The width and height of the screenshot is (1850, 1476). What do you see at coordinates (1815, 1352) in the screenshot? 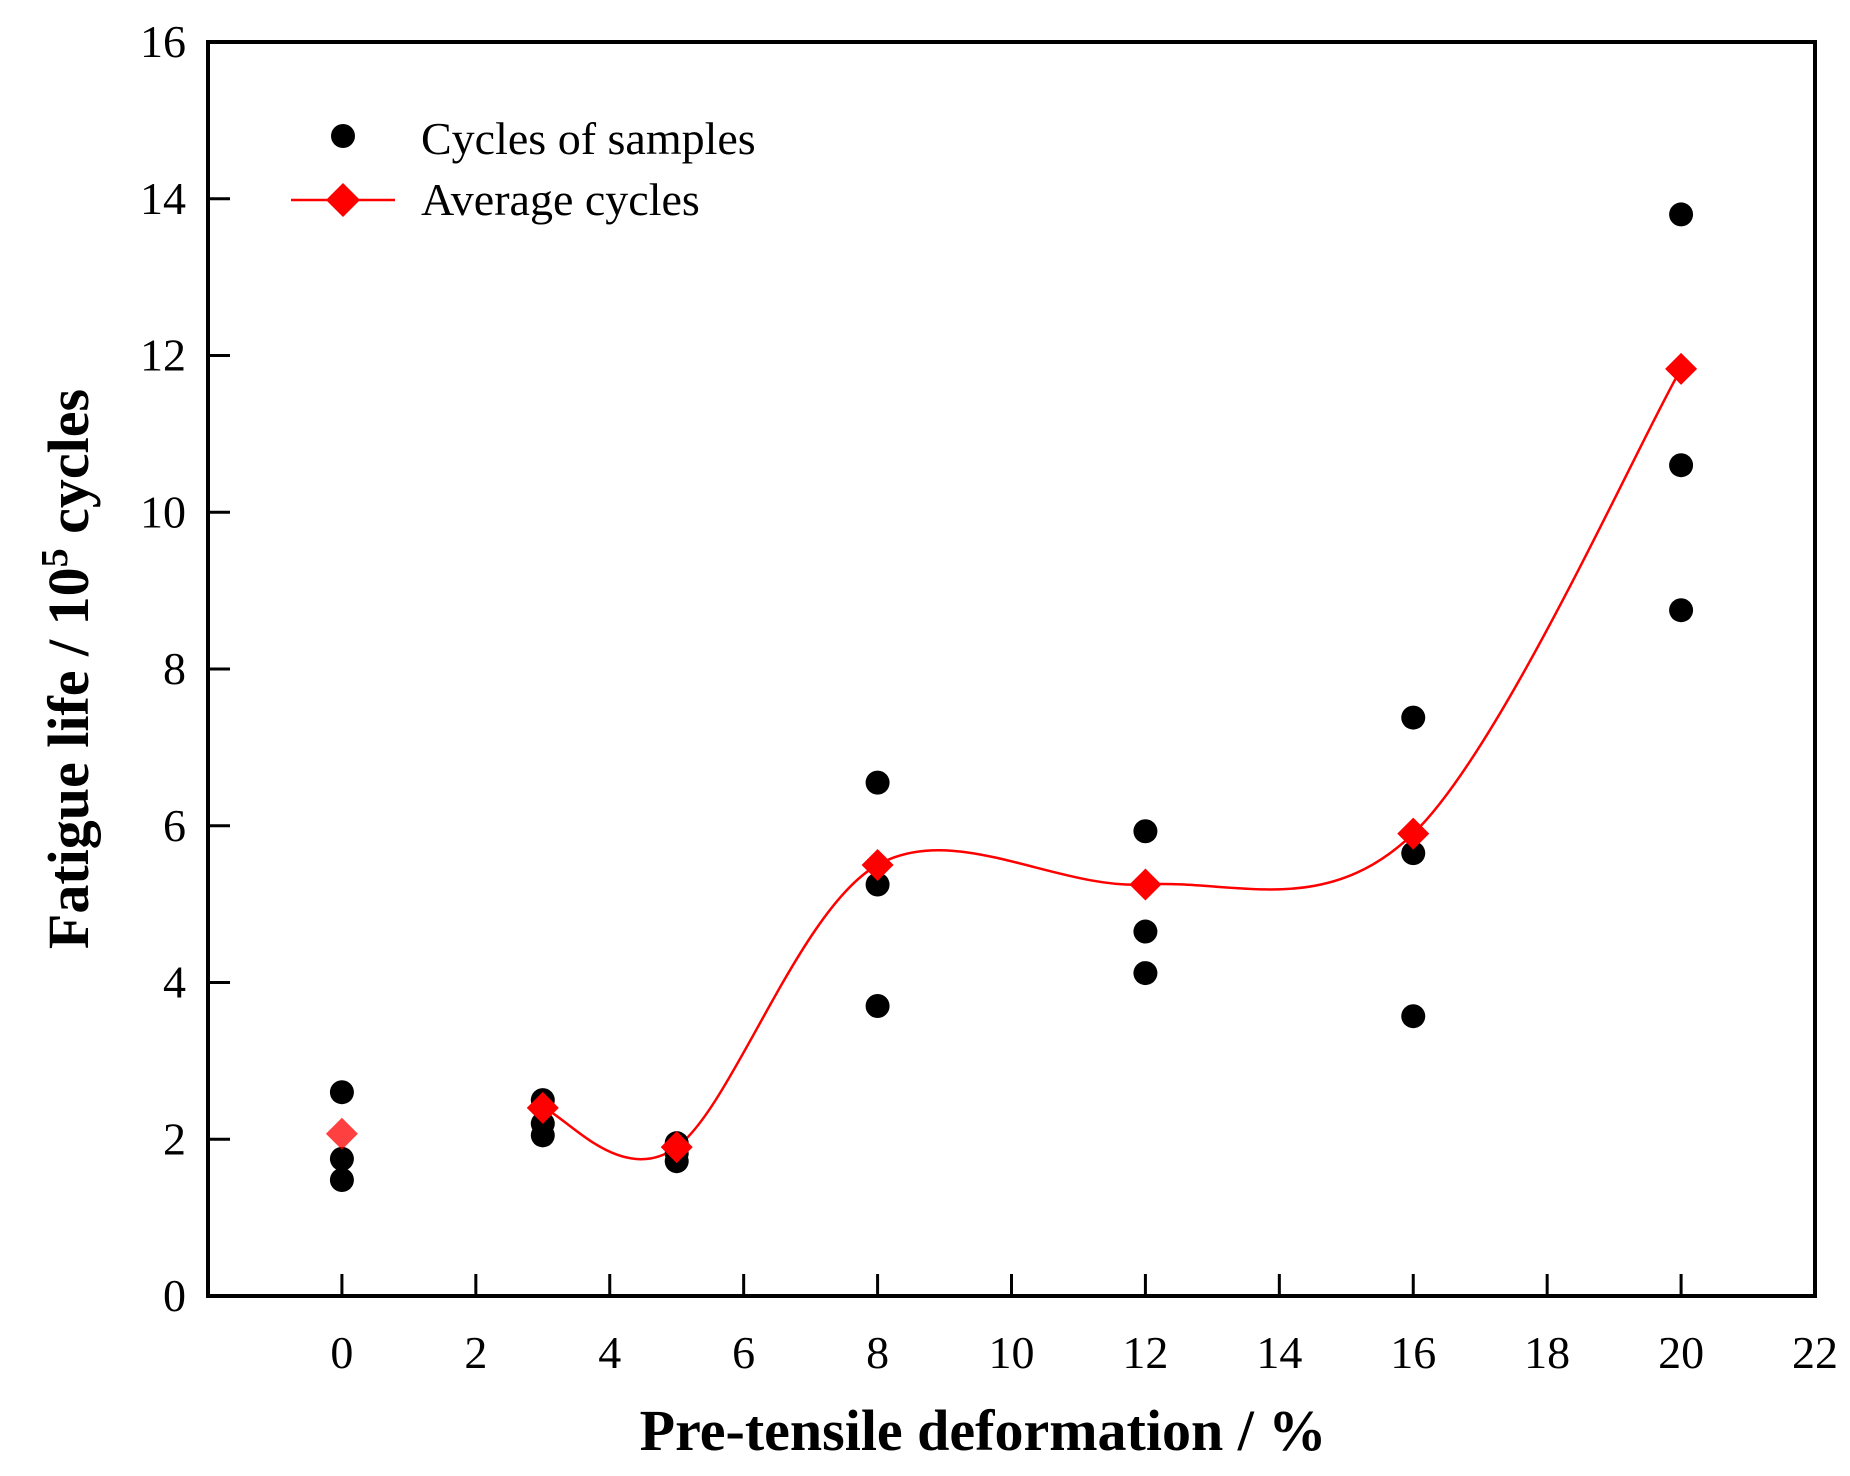
I see `x-tick-label: 22` at bounding box center [1815, 1352].